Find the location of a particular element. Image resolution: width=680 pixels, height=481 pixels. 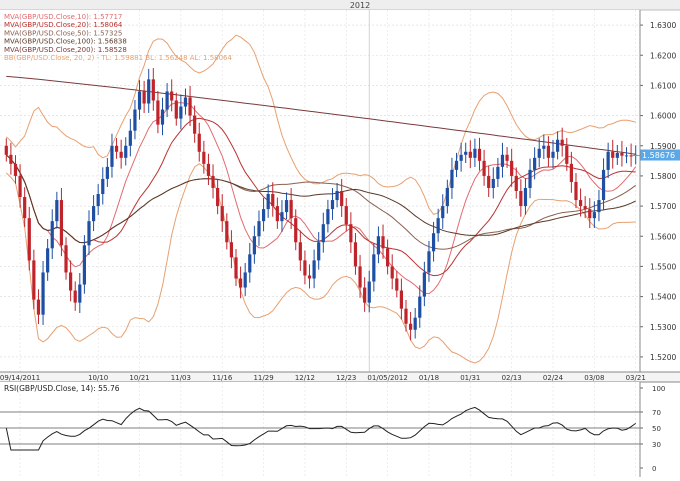

rsi-label: RSI(GBP/USD.Close, 14): 55.76 is located at coordinates (62, 388).